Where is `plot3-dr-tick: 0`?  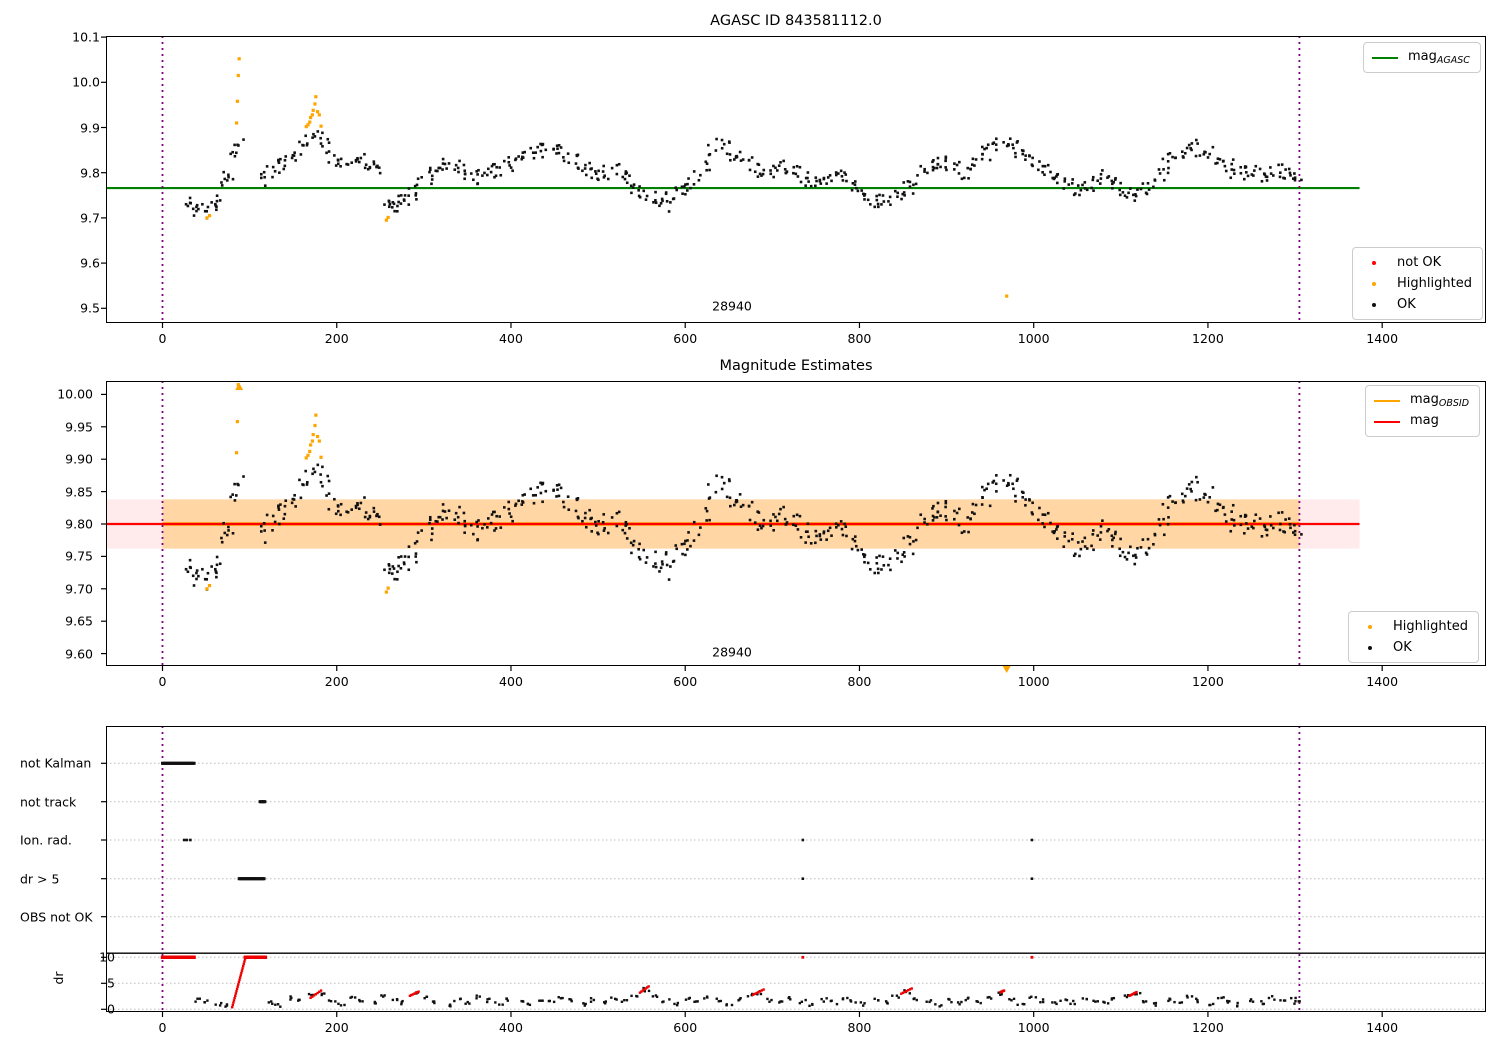 plot3-dr-tick: 0 is located at coordinates (111, 1009).